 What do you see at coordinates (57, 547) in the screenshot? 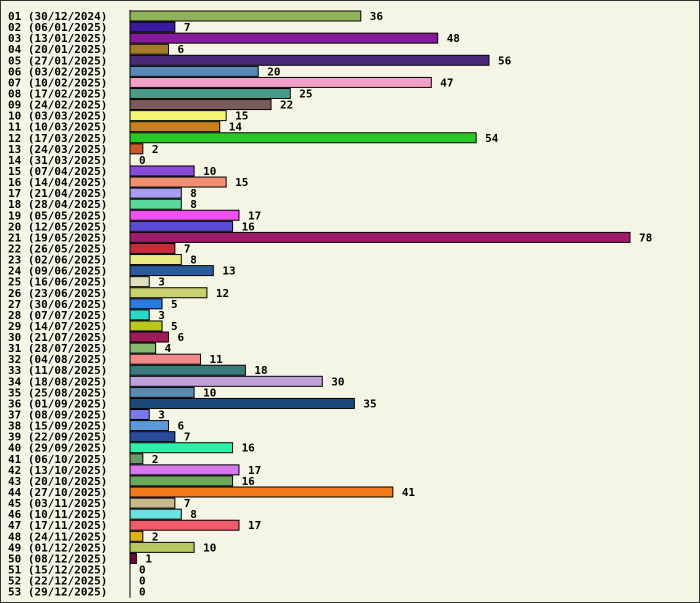
I see `category-label: 49 (01/12/2025)` at bounding box center [57, 547].